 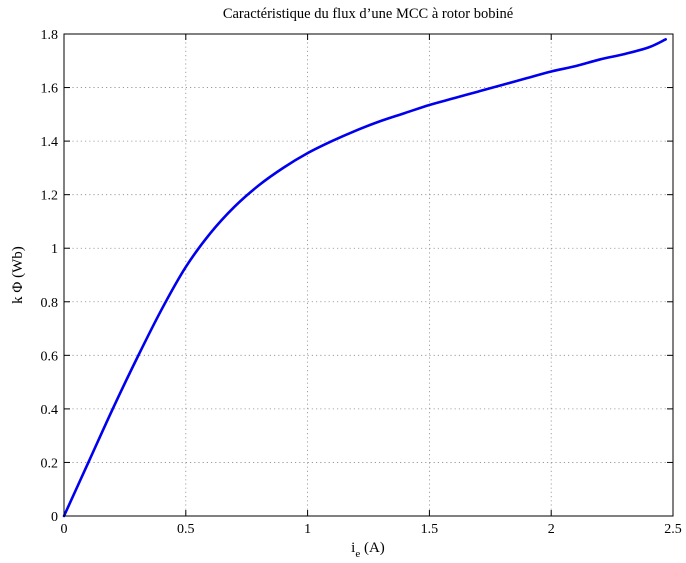 I want to click on x-axis-label: ie (A), so click(x=368, y=550).